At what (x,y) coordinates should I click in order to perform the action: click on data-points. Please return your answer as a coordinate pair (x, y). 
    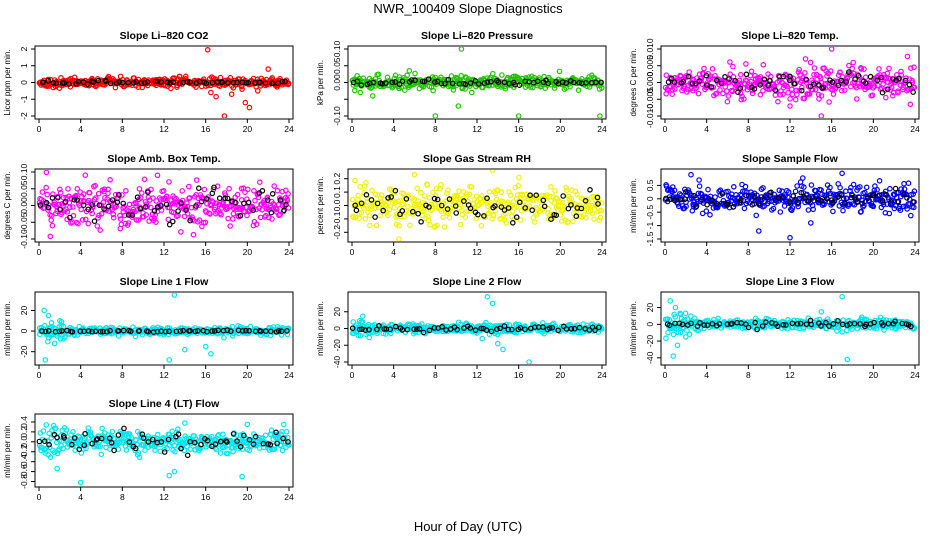
    Looking at the image, I should click on (790, 205).